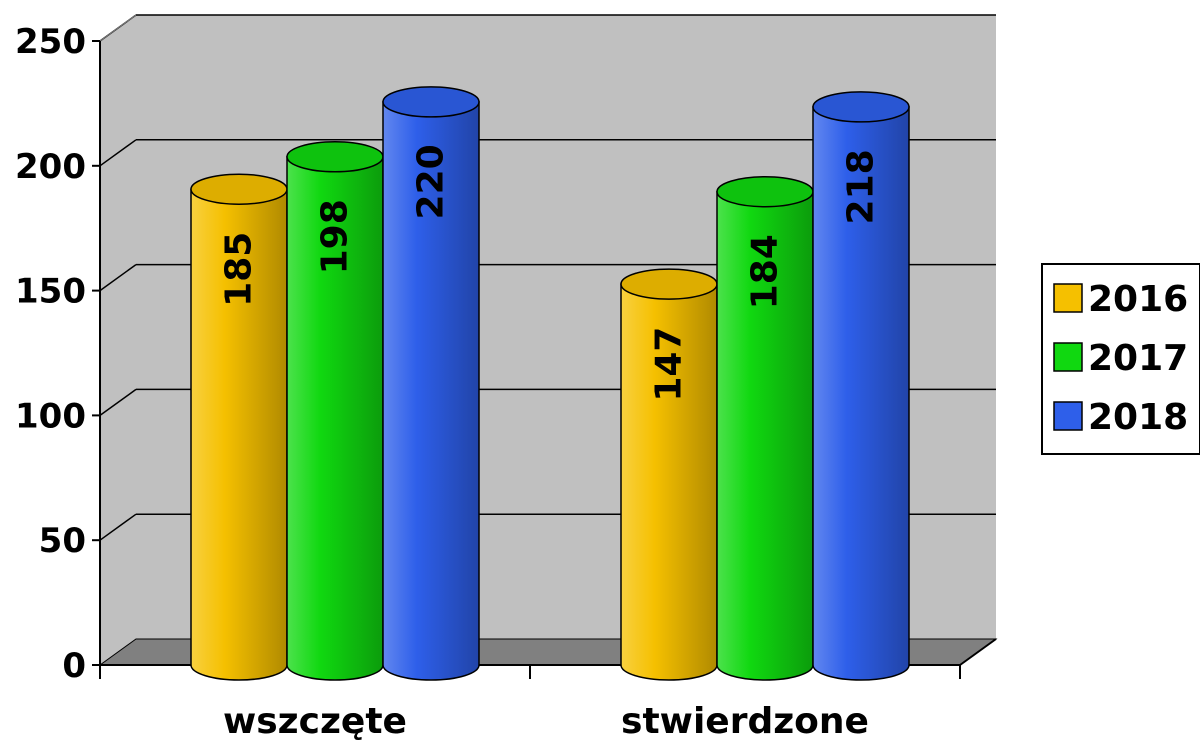 Image resolution: width=1200 pixels, height=742 pixels. I want to click on legend: 2016 2017 2018, so click(1120, 359).